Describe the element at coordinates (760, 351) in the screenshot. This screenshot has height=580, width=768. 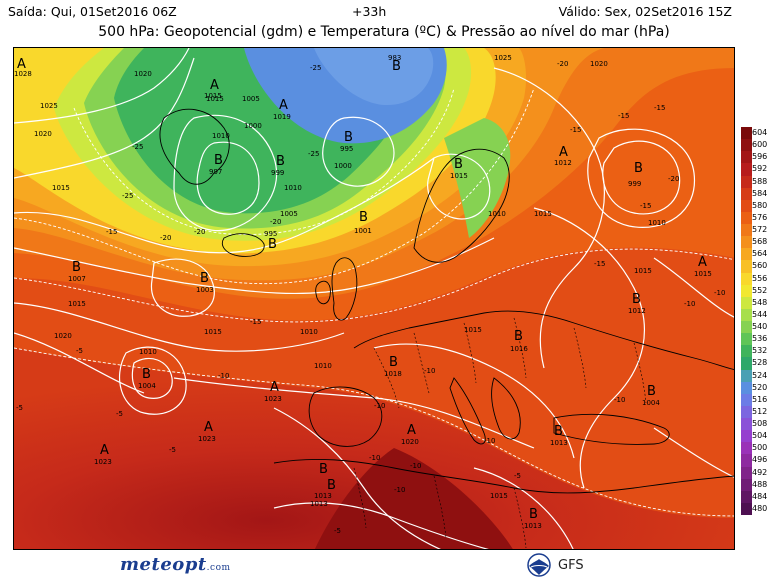
I see `colorbar-tick-label: 532` at that location.